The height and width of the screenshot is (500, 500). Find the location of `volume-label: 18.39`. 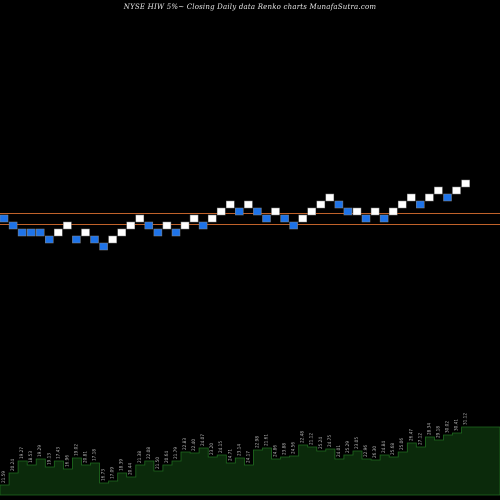

volume-label: 18.39 is located at coordinates (121, 465).